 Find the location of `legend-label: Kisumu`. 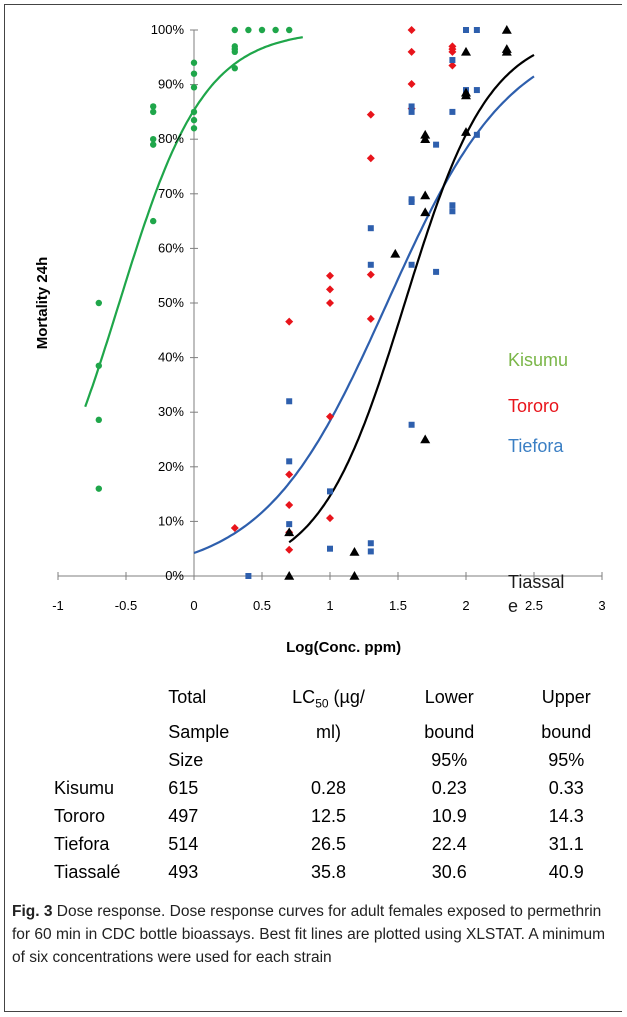

legend-label: Kisumu is located at coordinates (538, 360).